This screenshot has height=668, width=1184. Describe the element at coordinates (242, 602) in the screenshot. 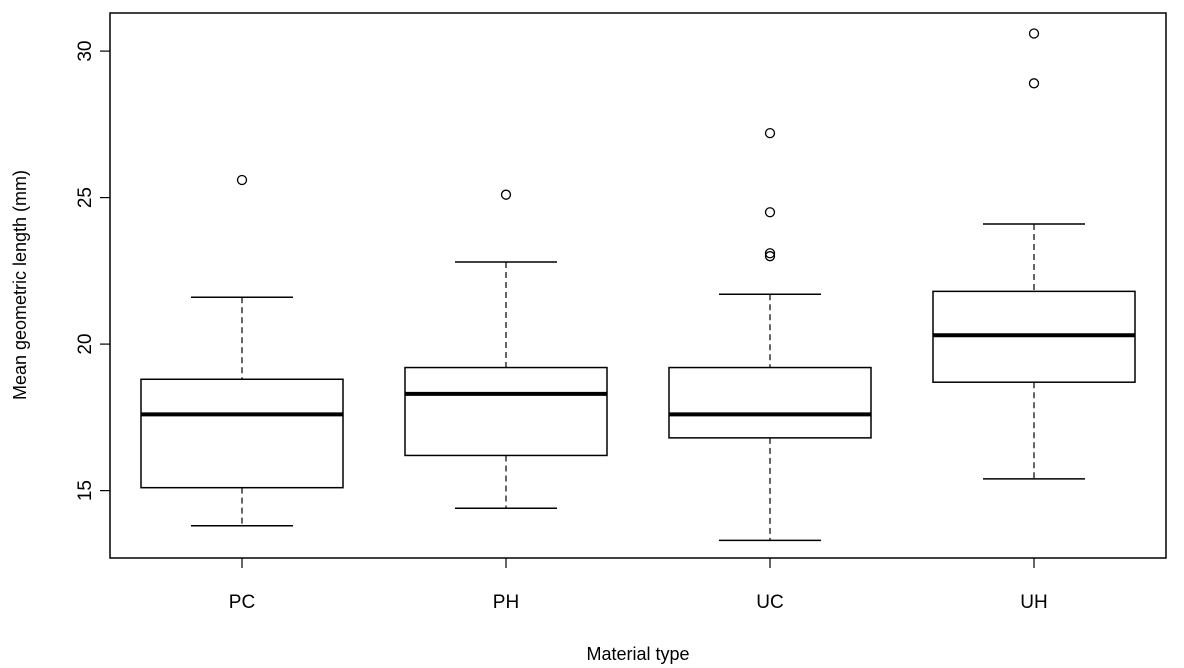

I see `x-tick-label: PC` at that location.